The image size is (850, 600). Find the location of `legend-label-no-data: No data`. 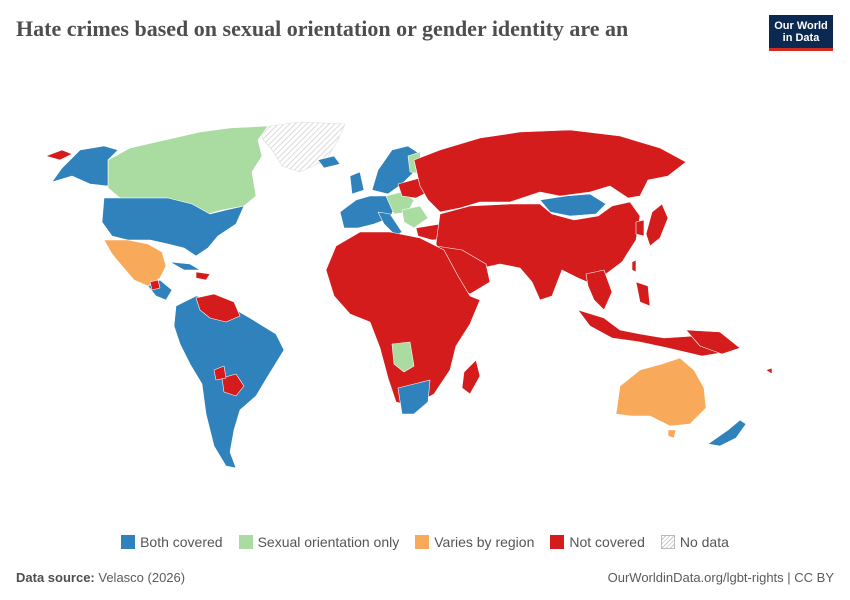

legend-label-no-data: No data is located at coordinates (704, 542).